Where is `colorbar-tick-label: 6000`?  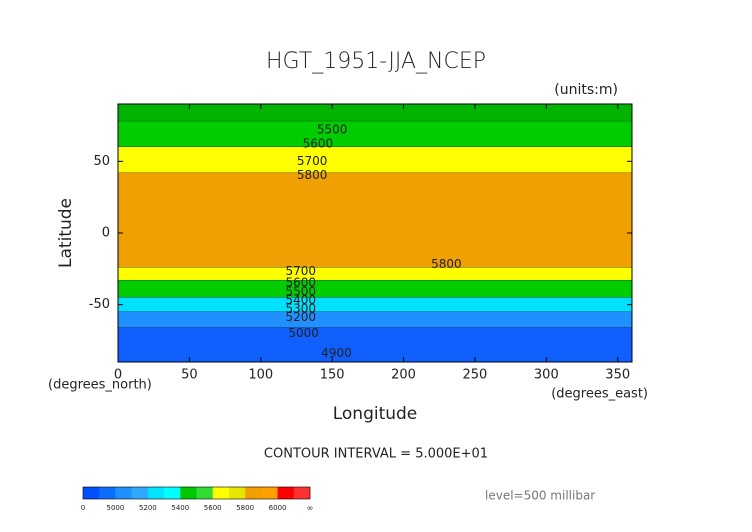 colorbar-tick-label: 6000 is located at coordinates (278, 508).